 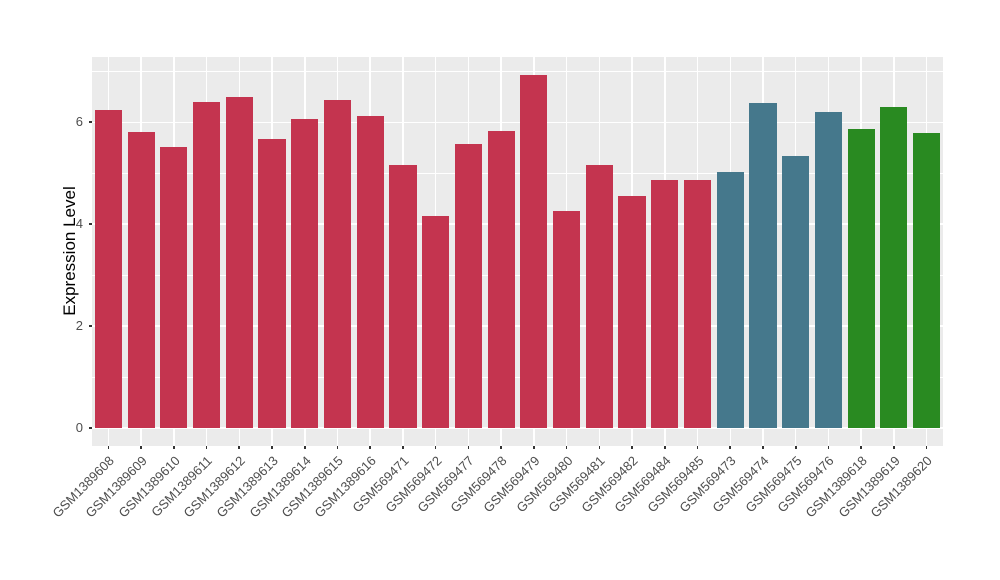 What do you see at coordinates (927, 280) in the screenshot?
I see `bar-GSM1389620` at bounding box center [927, 280].